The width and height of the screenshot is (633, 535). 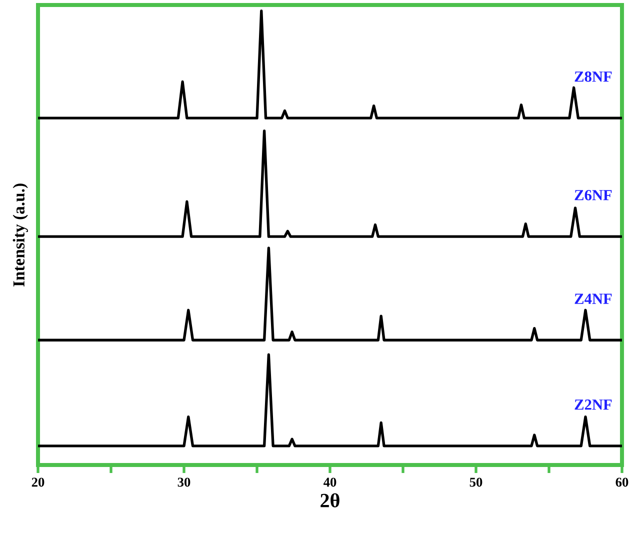 I want to click on x-axis-title: 2θ, so click(x=330, y=500).